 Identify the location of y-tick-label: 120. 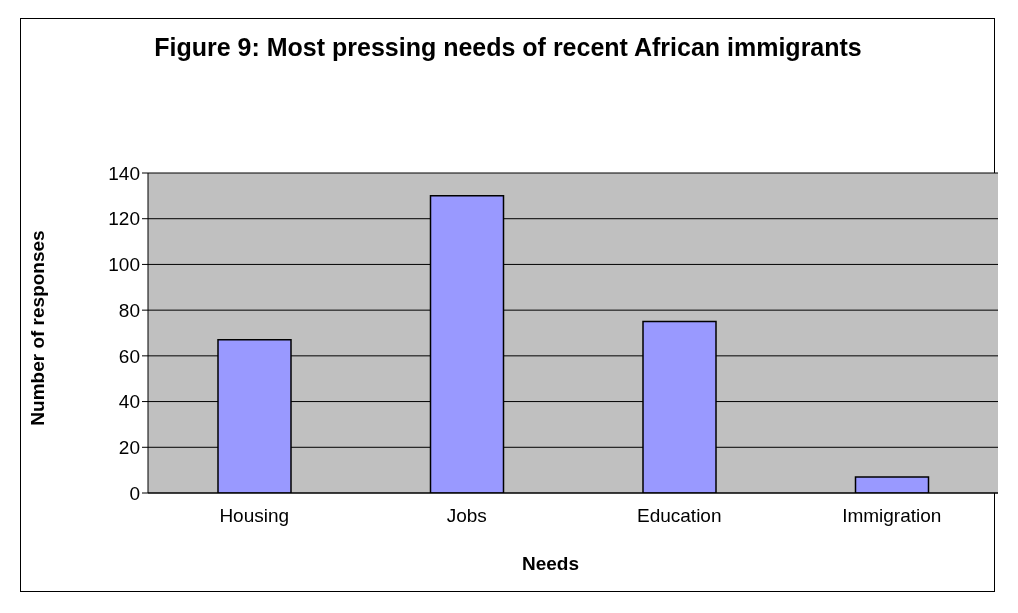
(124, 219).